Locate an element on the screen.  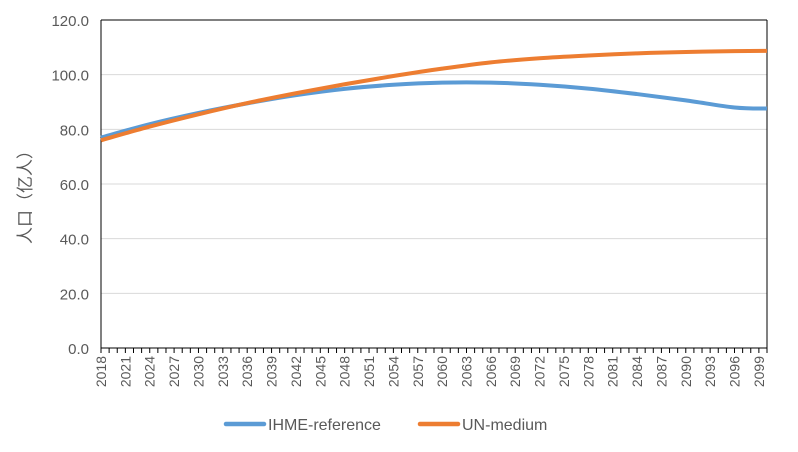
x-tick-label: 2066 is located at coordinates (491, 371).